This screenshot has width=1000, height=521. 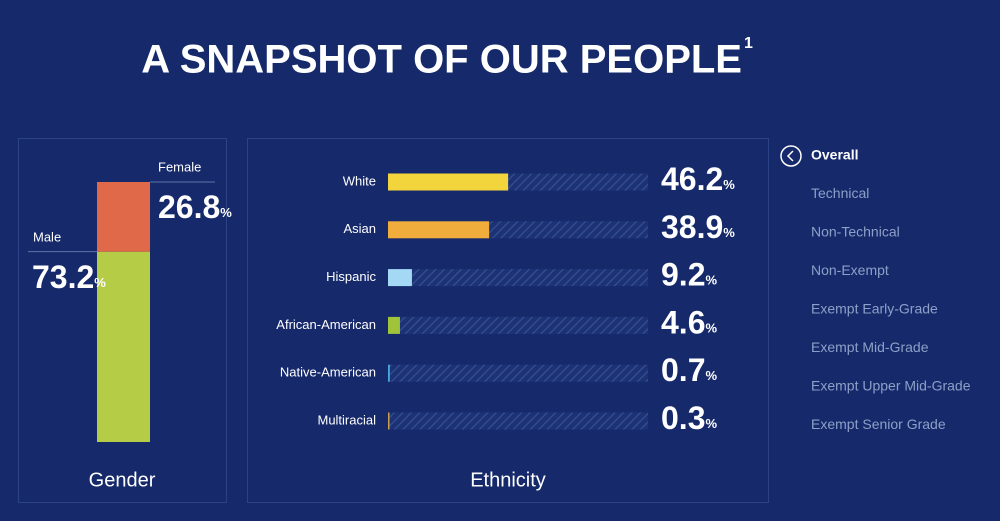 What do you see at coordinates (748, 43) in the screenshot?
I see `title-footnote: 1` at bounding box center [748, 43].